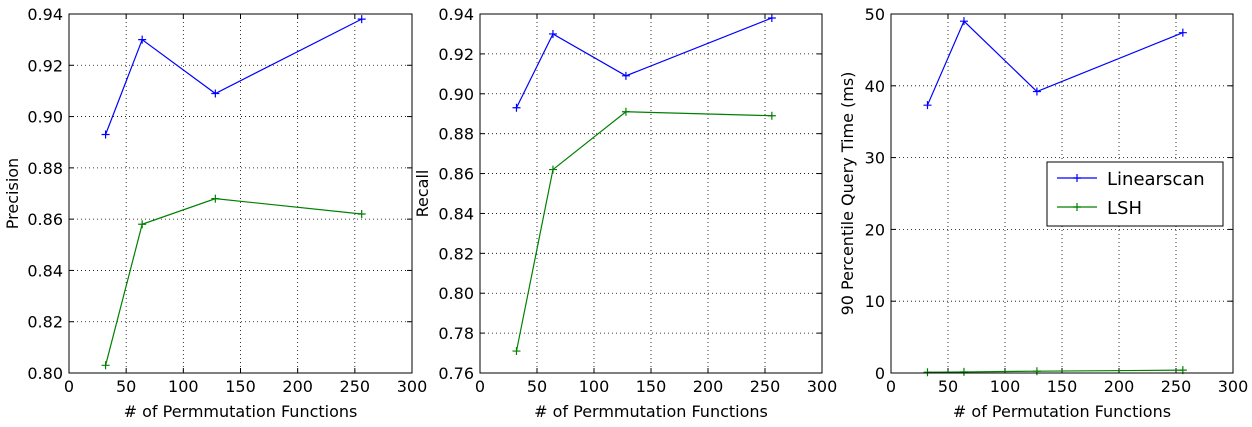 Image resolution: width=1252 pixels, height=427 pixels. What do you see at coordinates (1156, 179) in the screenshot?
I see `legend-label: Linearscan` at bounding box center [1156, 179].